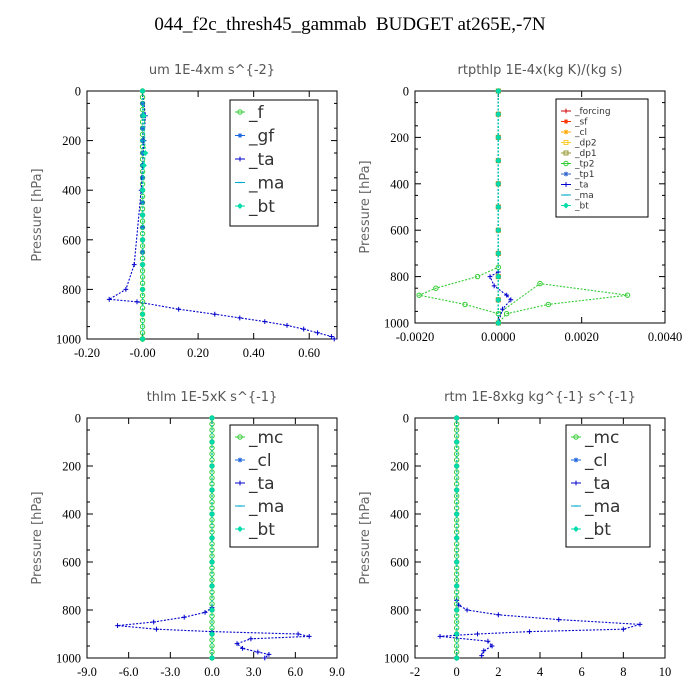 The width and height of the screenshot is (700, 700). Describe the element at coordinates (365, 206) in the screenshot. I see `y-axis-label: Pressure [hPa]` at that location.